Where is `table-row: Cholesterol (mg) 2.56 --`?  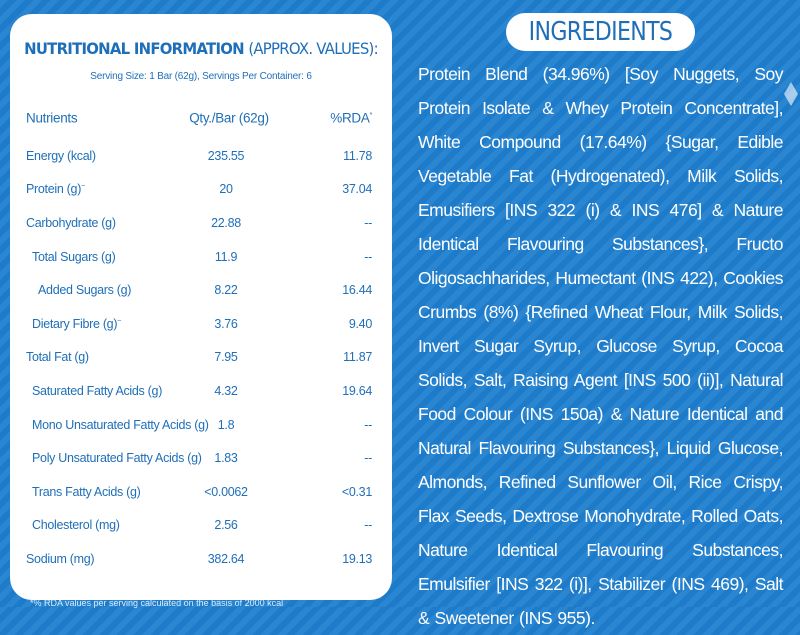
table-row: Cholesterol (mg) 2.56 -- is located at coordinates (199, 526).